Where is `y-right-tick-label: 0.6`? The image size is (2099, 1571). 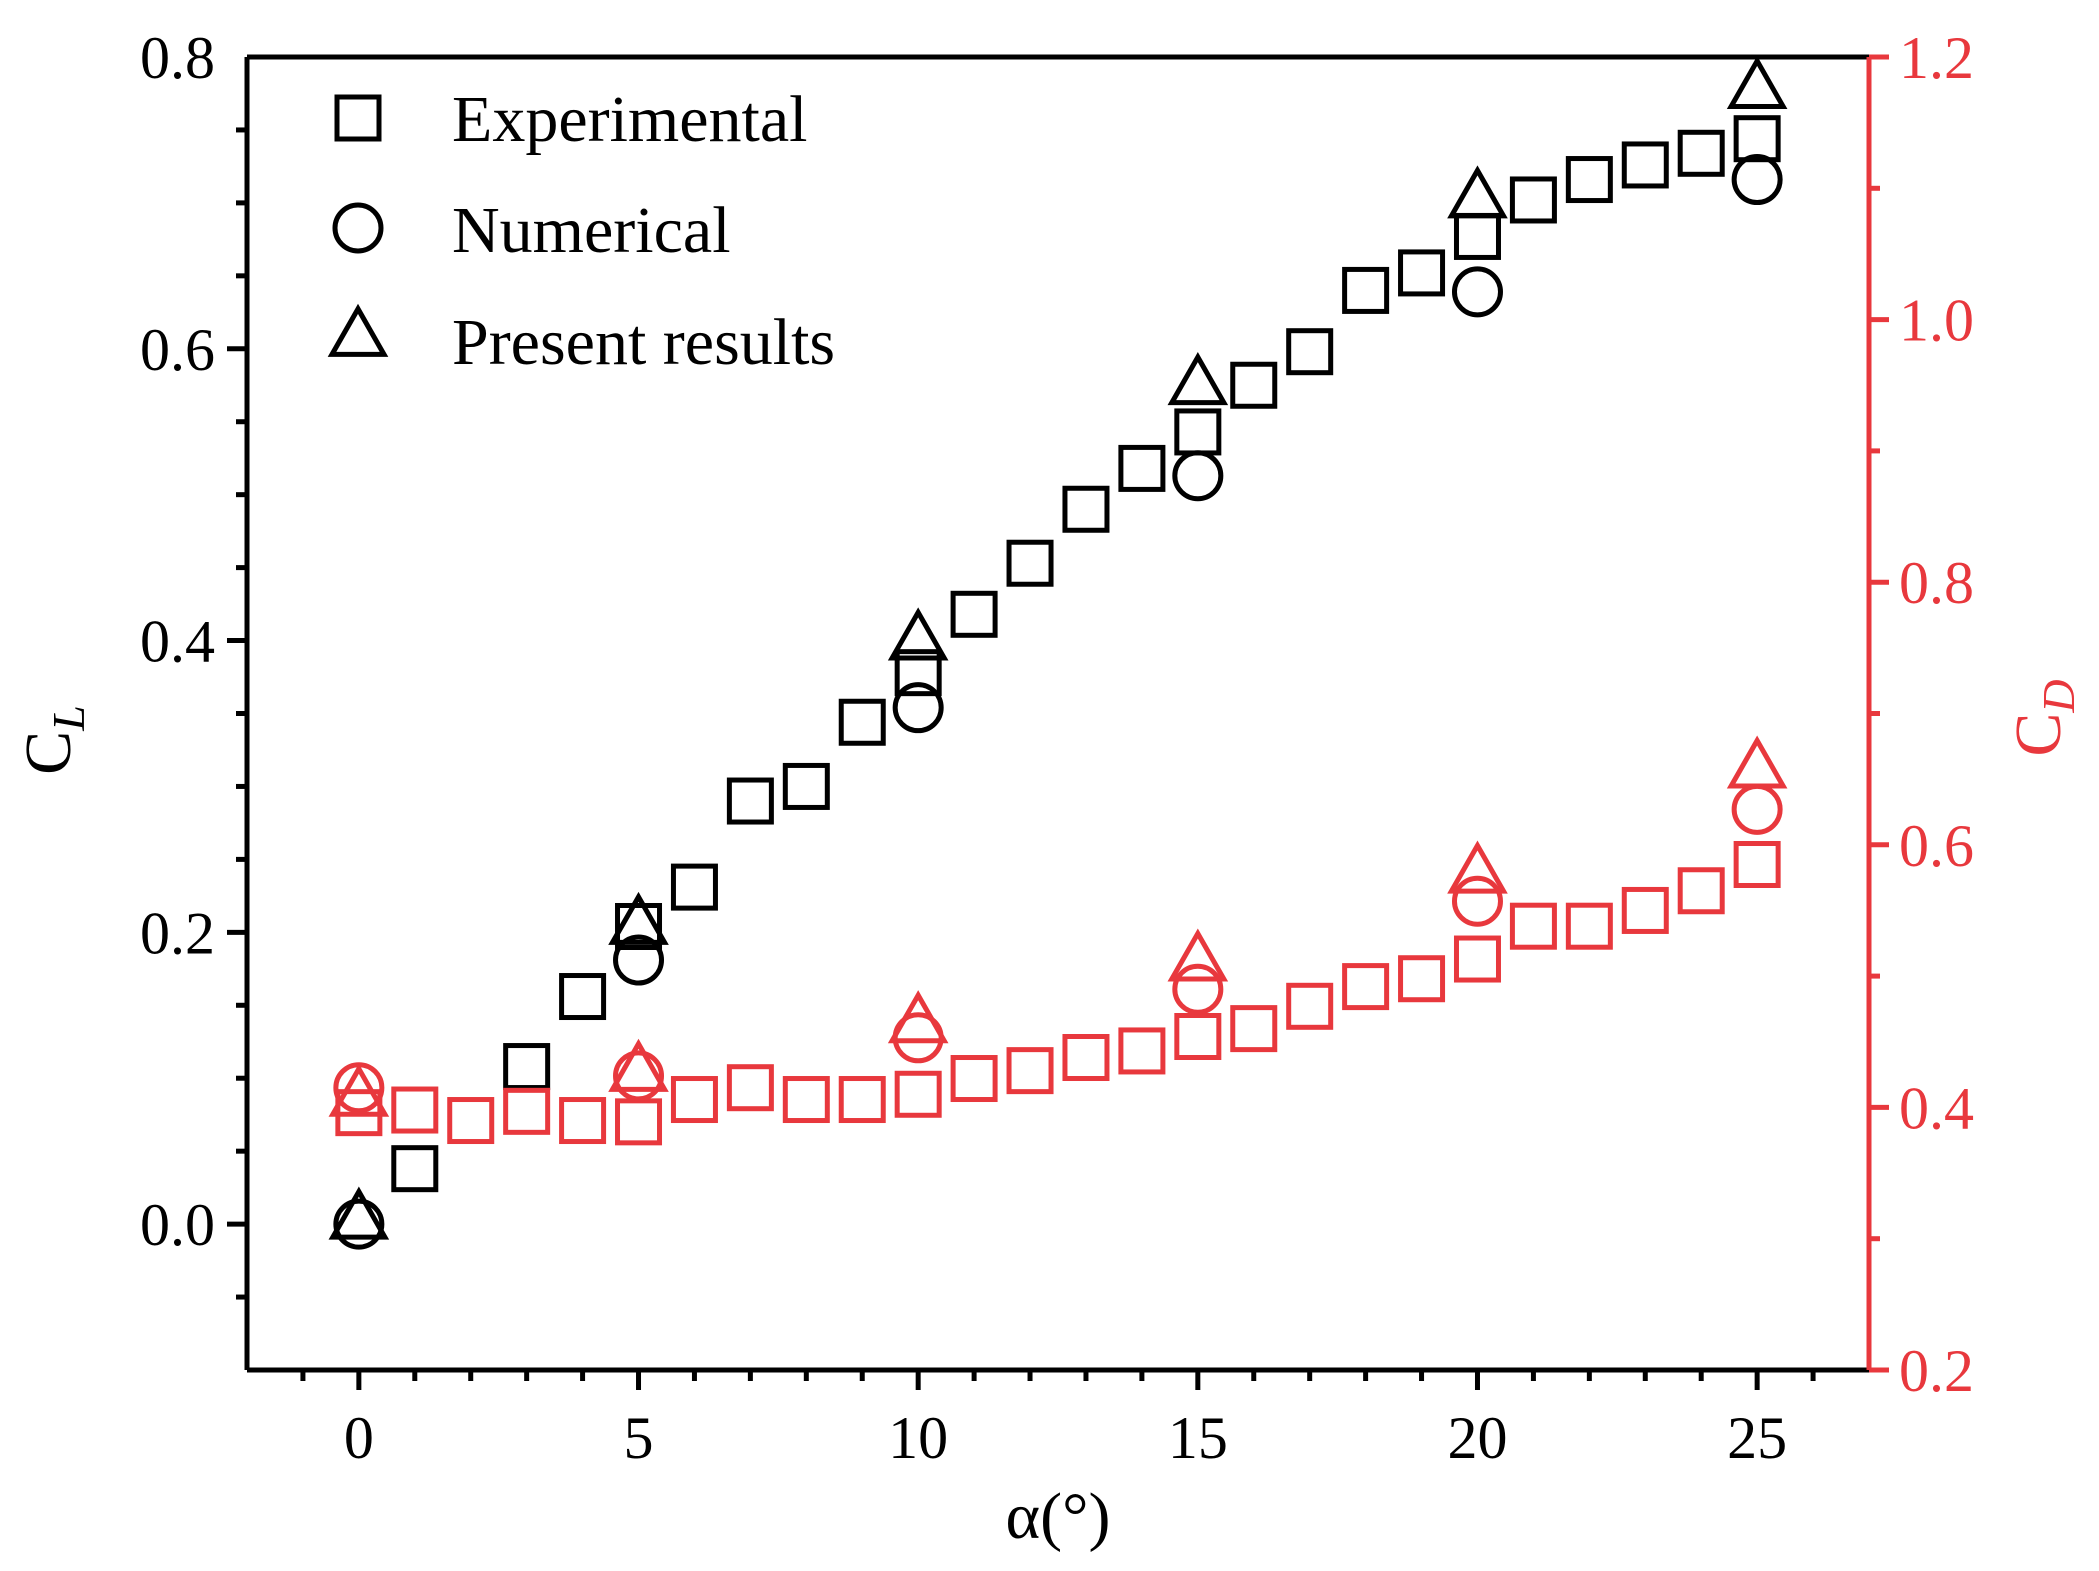 y-right-tick-label: 0.6 is located at coordinates (1936, 846).